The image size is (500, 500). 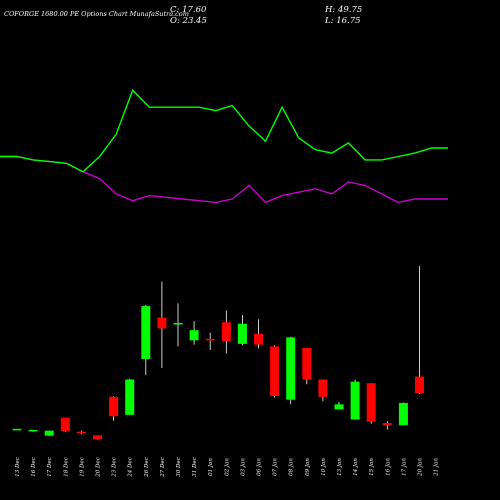 What do you see at coordinates (243, 467) in the screenshot?
I see `x-tick-label: 03 Jan` at bounding box center [243, 467].